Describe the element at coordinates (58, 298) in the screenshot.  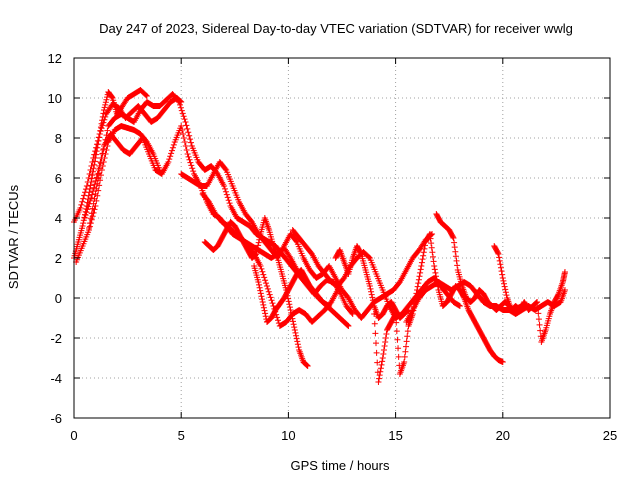
I see `y-tick-label: 0` at that location.